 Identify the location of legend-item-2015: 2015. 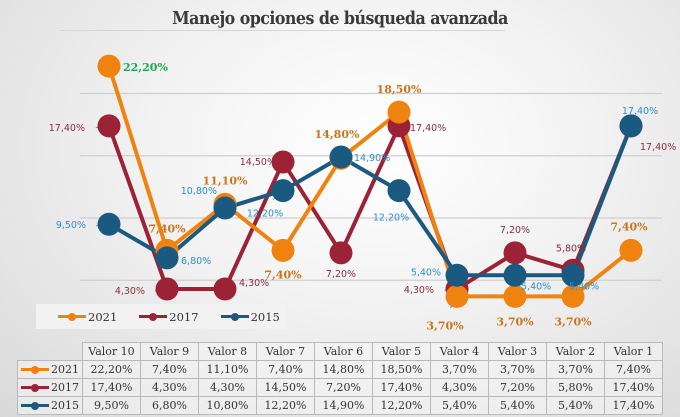
(250, 316).